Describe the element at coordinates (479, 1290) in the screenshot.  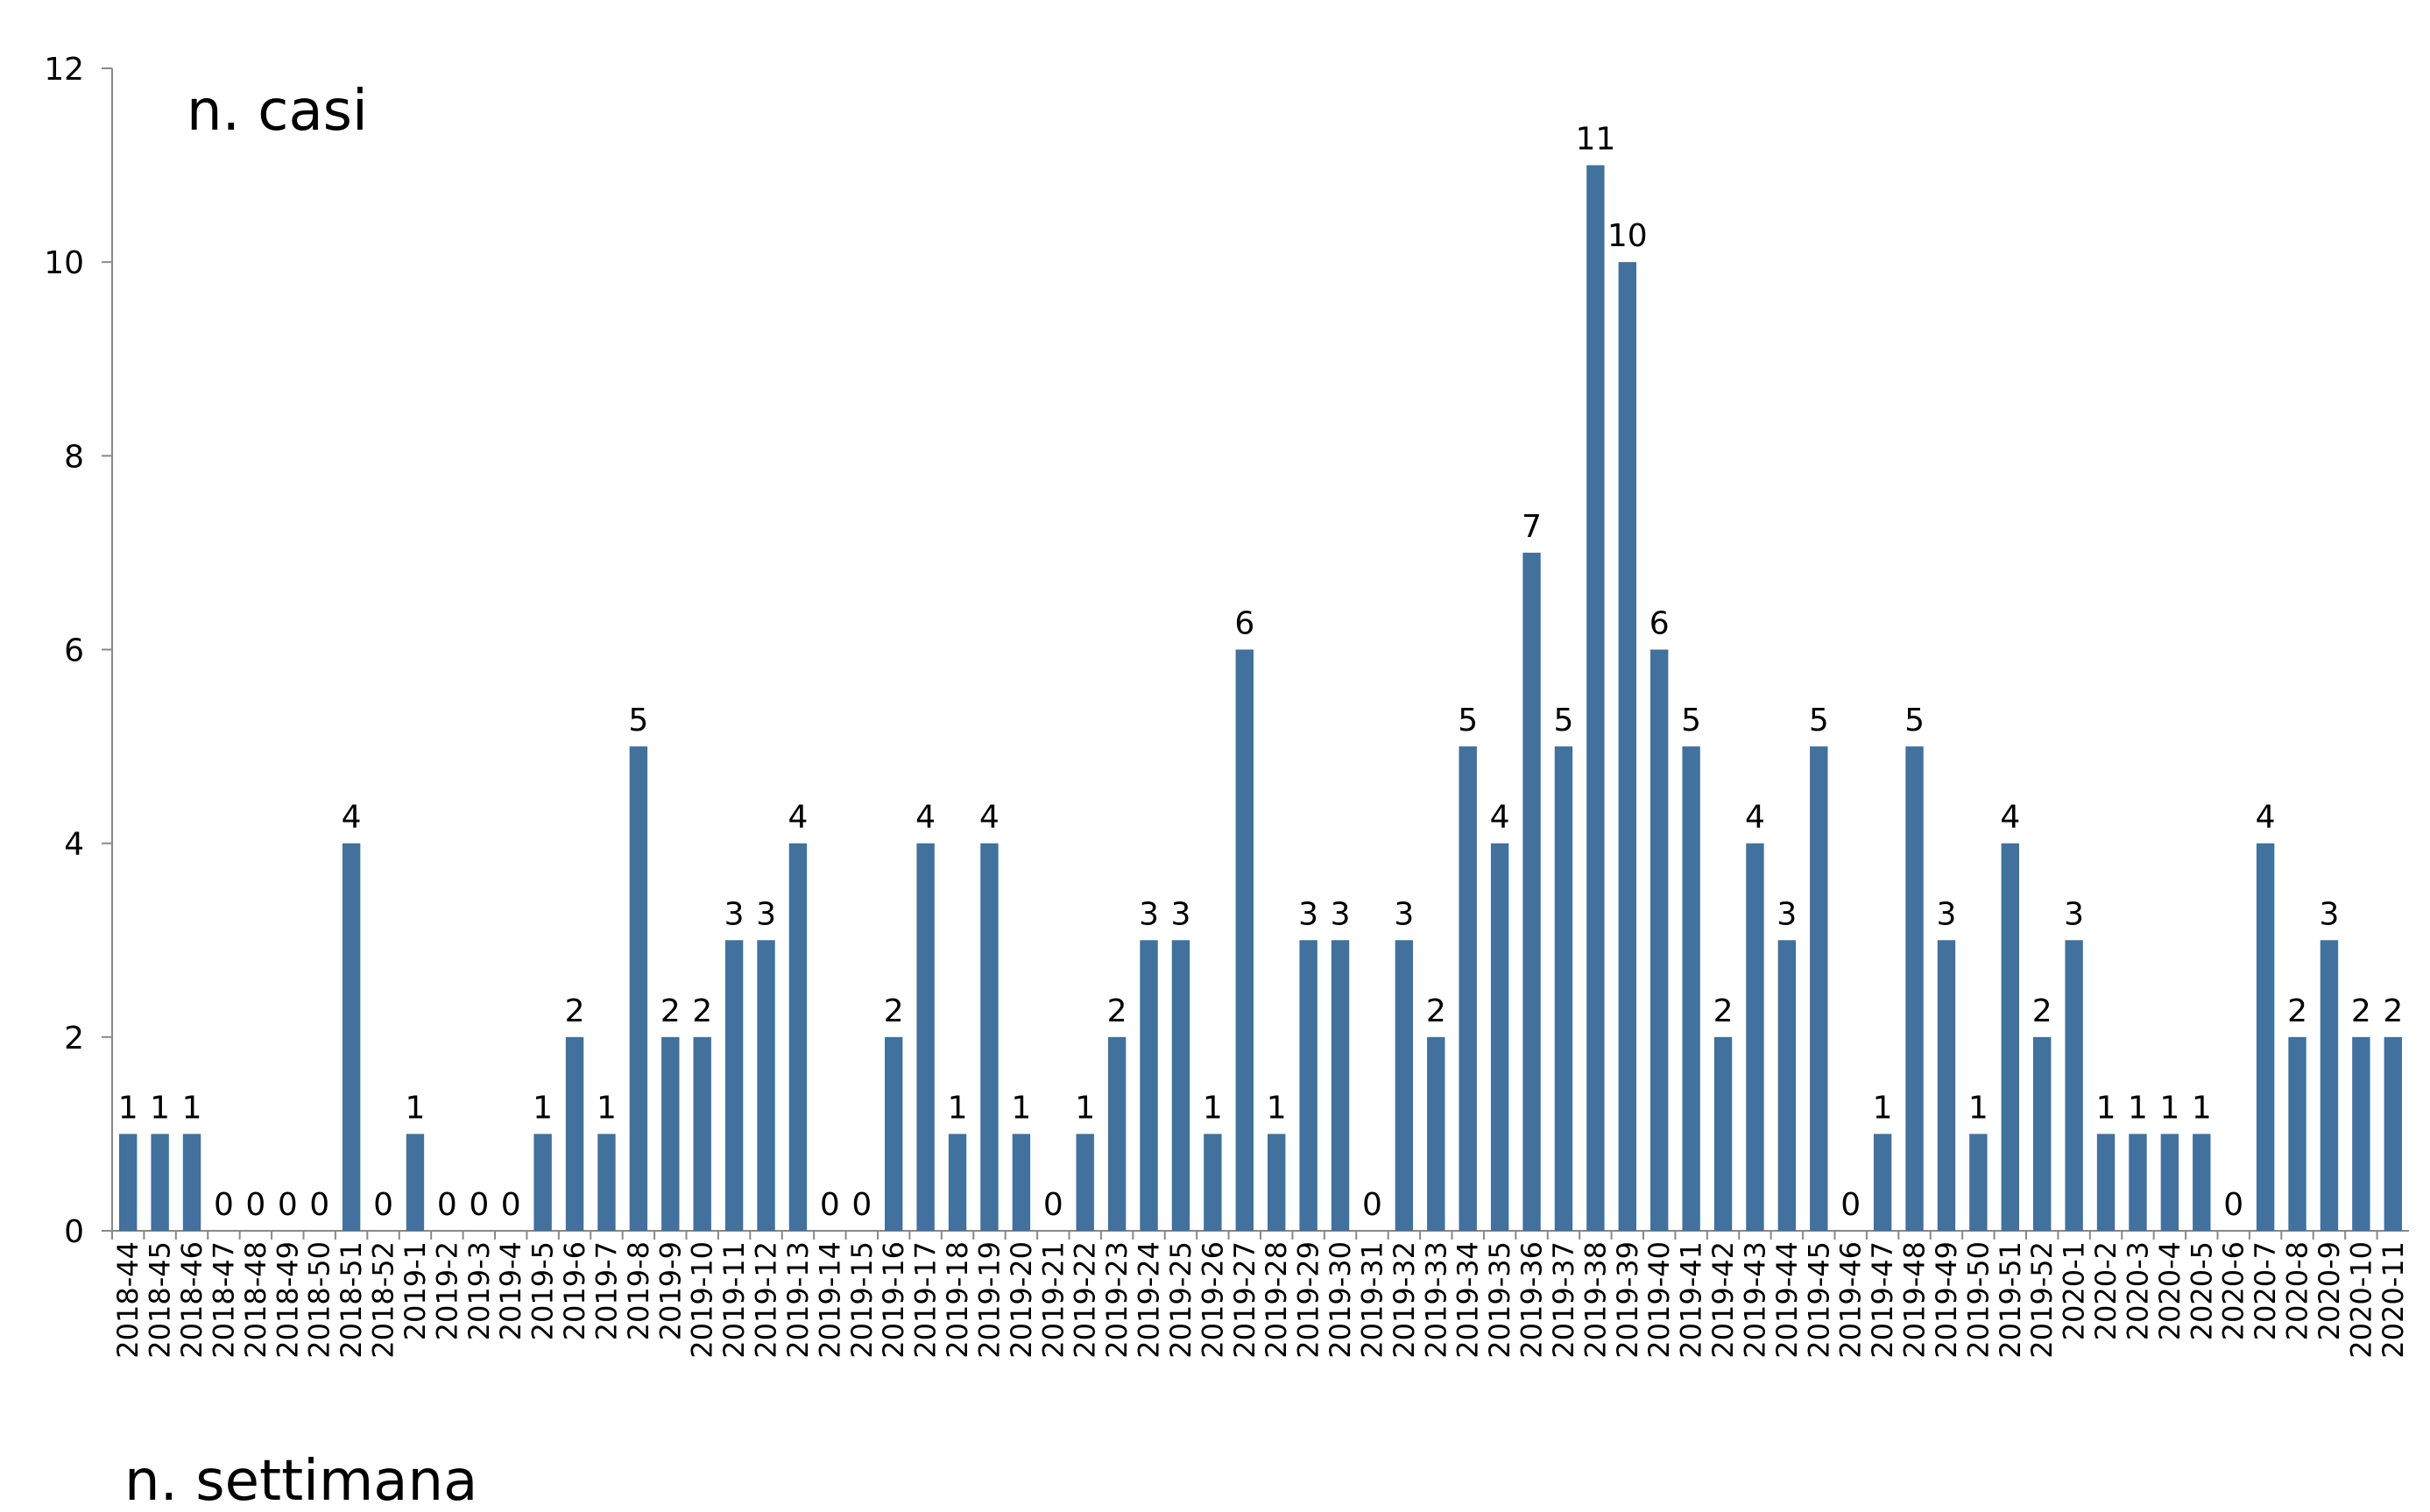
I see `x-tick-label: 2019-3` at that location.